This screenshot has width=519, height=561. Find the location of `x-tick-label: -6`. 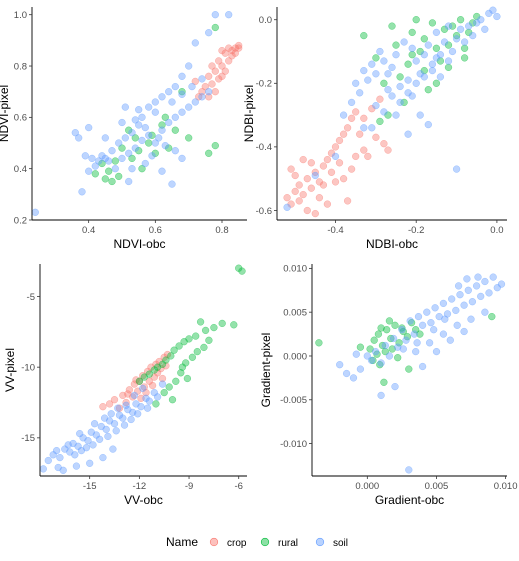

x-tick-label: -6 is located at coordinates (238, 486).